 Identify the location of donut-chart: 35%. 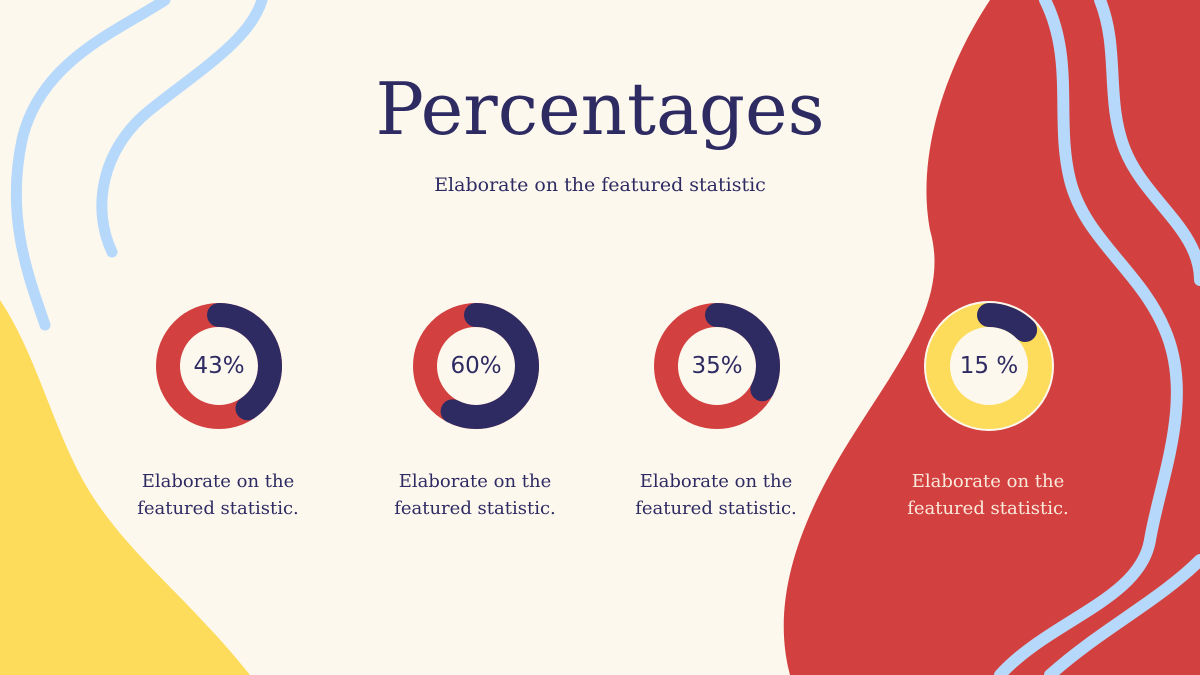
(717, 366).